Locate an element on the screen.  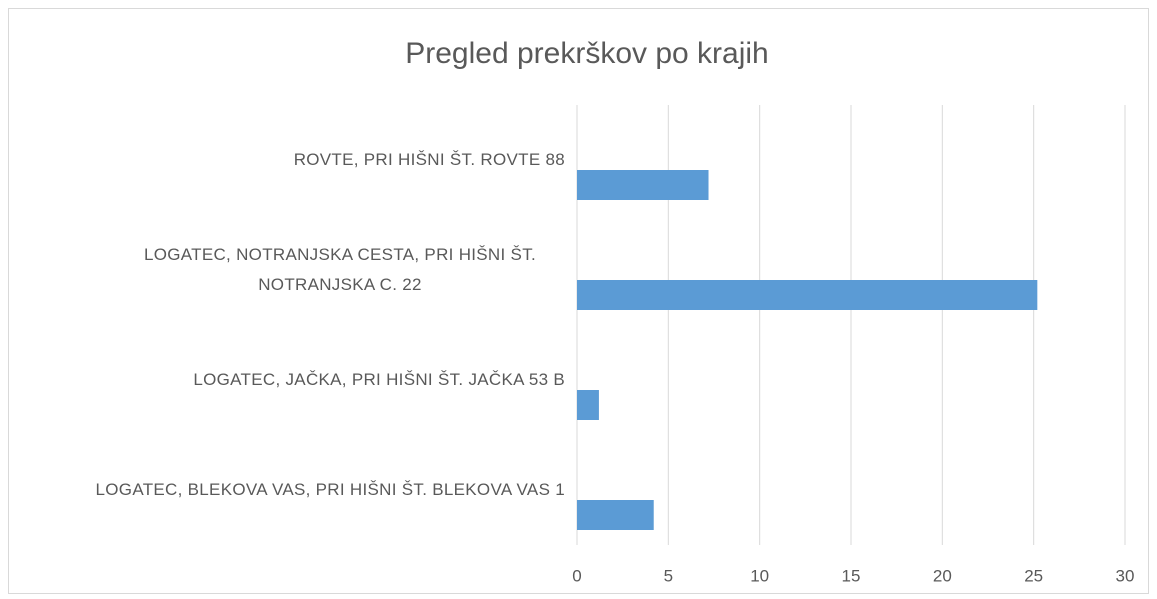
x-tick-label: 25 is located at coordinates (1033, 575).